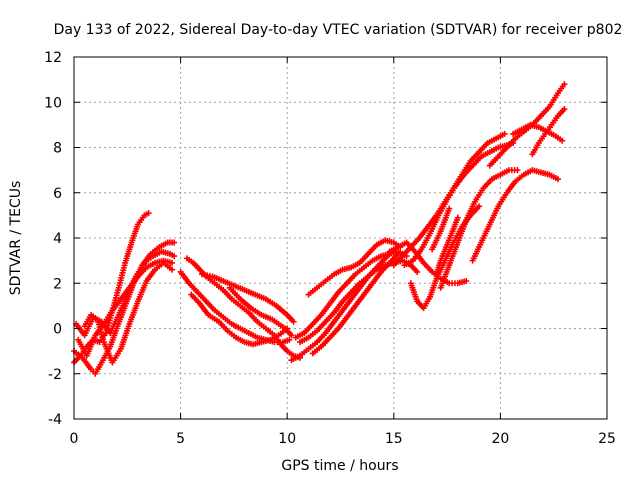  What do you see at coordinates (57, 330) in the screenshot?
I see `y-tick-label: 0` at bounding box center [57, 330].